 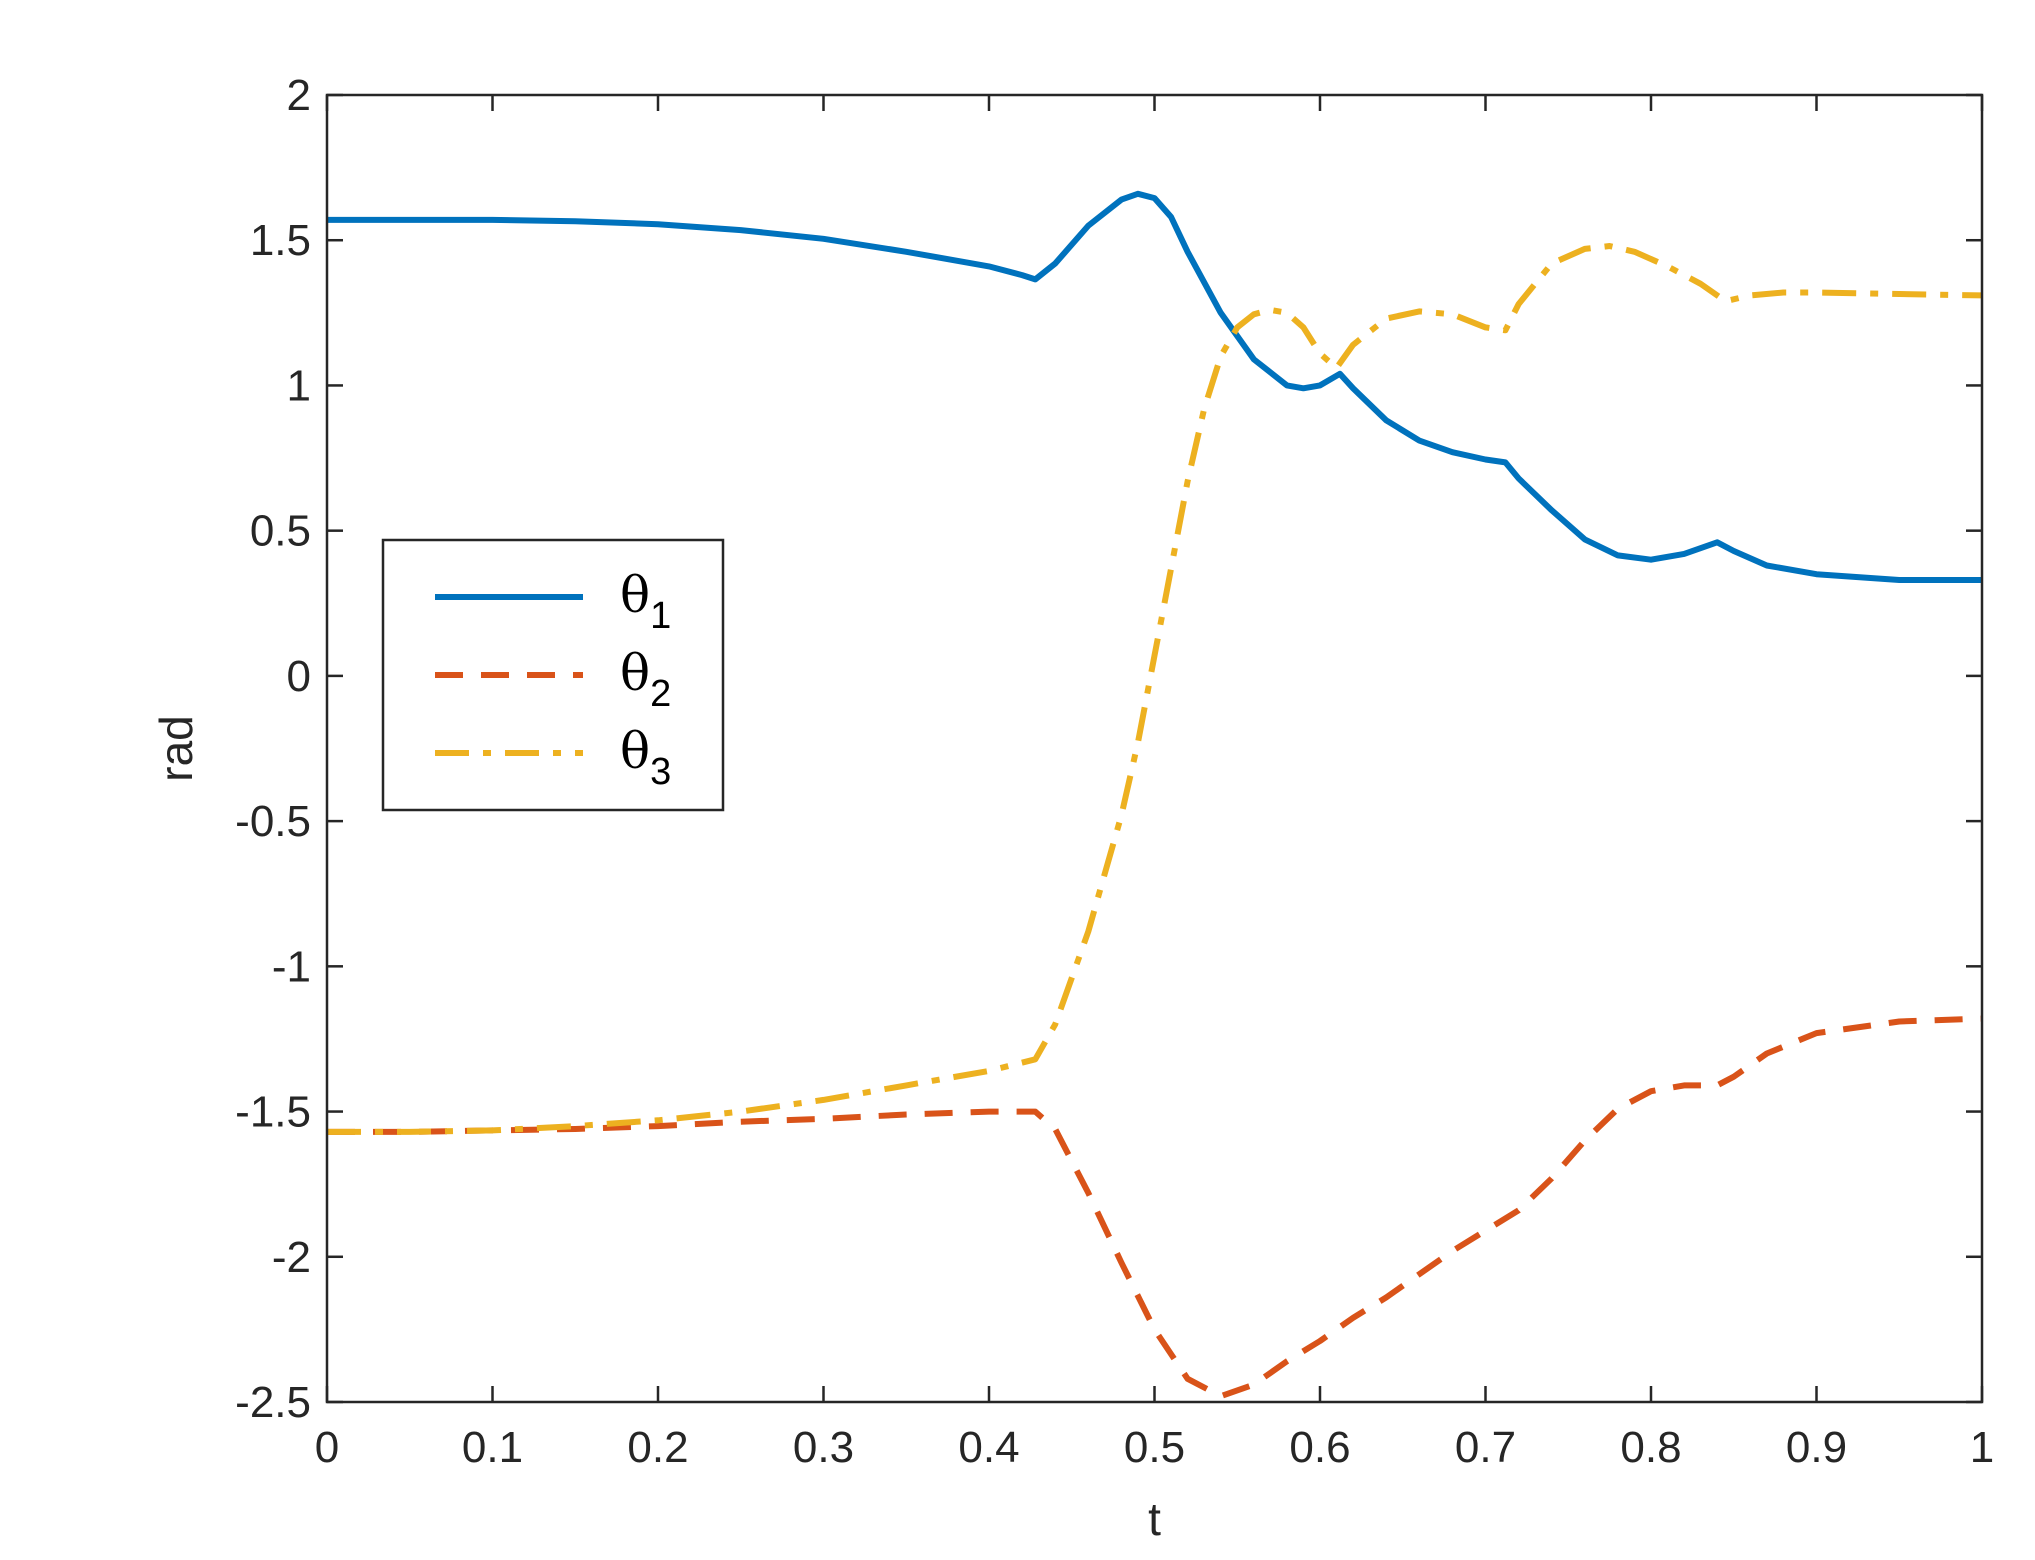 What do you see at coordinates (176, 748) in the screenshot?
I see `y-axis-title: rad` at bounding box center [176, 748].